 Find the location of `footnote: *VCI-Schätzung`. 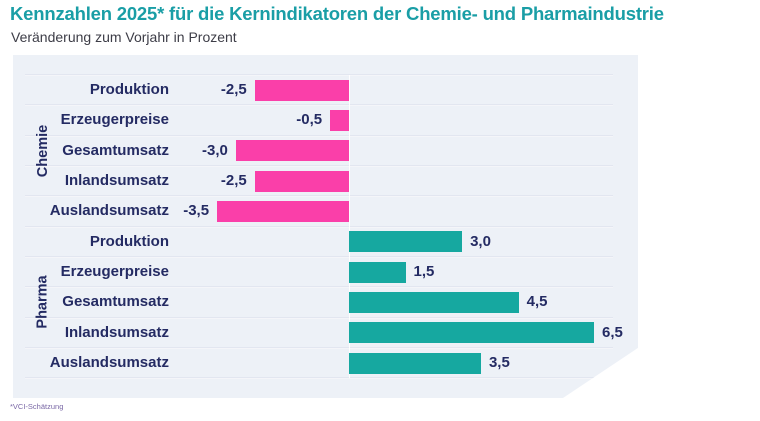

footnote: *VCI-Schätzung is located at coordinates (37, 406).